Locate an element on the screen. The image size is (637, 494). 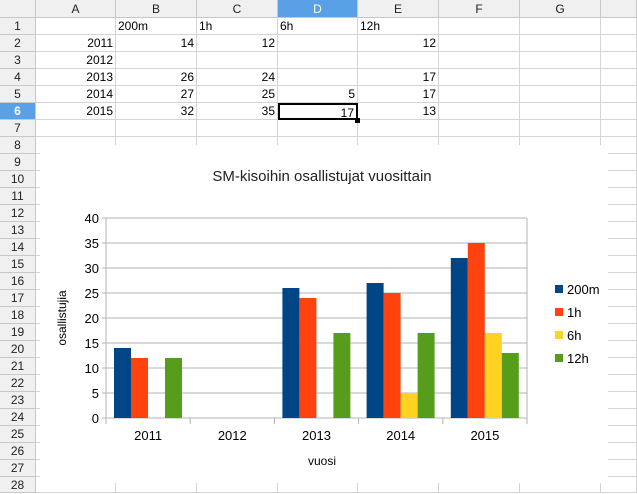
cell-C2: 12 is located at coordinates (237, 43).